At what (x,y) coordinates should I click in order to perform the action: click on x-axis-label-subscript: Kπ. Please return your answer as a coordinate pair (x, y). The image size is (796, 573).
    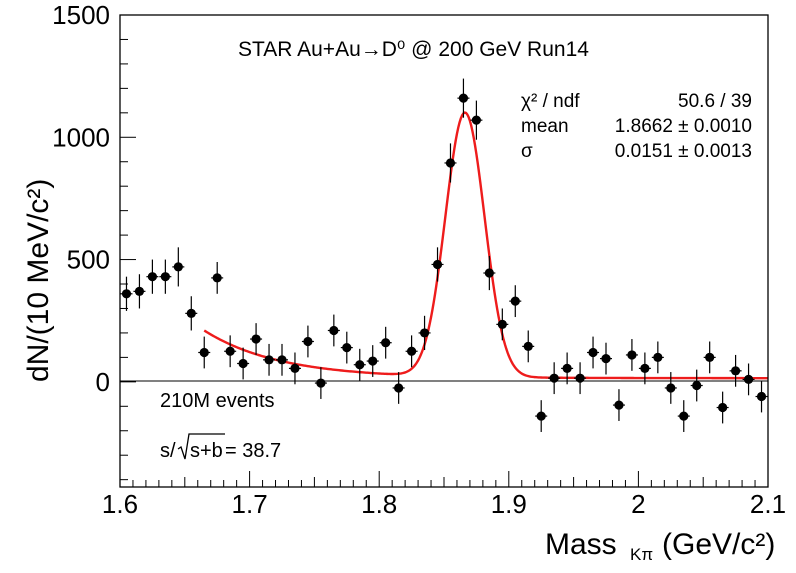
    Looking at the image, I should click on (641, 554).